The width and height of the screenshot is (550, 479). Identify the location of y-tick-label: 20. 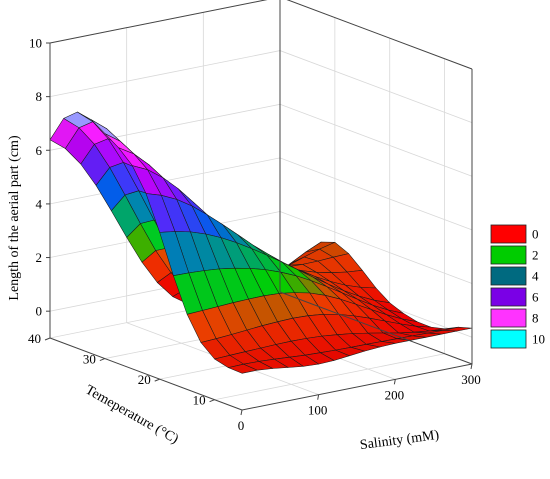
(144, 379).